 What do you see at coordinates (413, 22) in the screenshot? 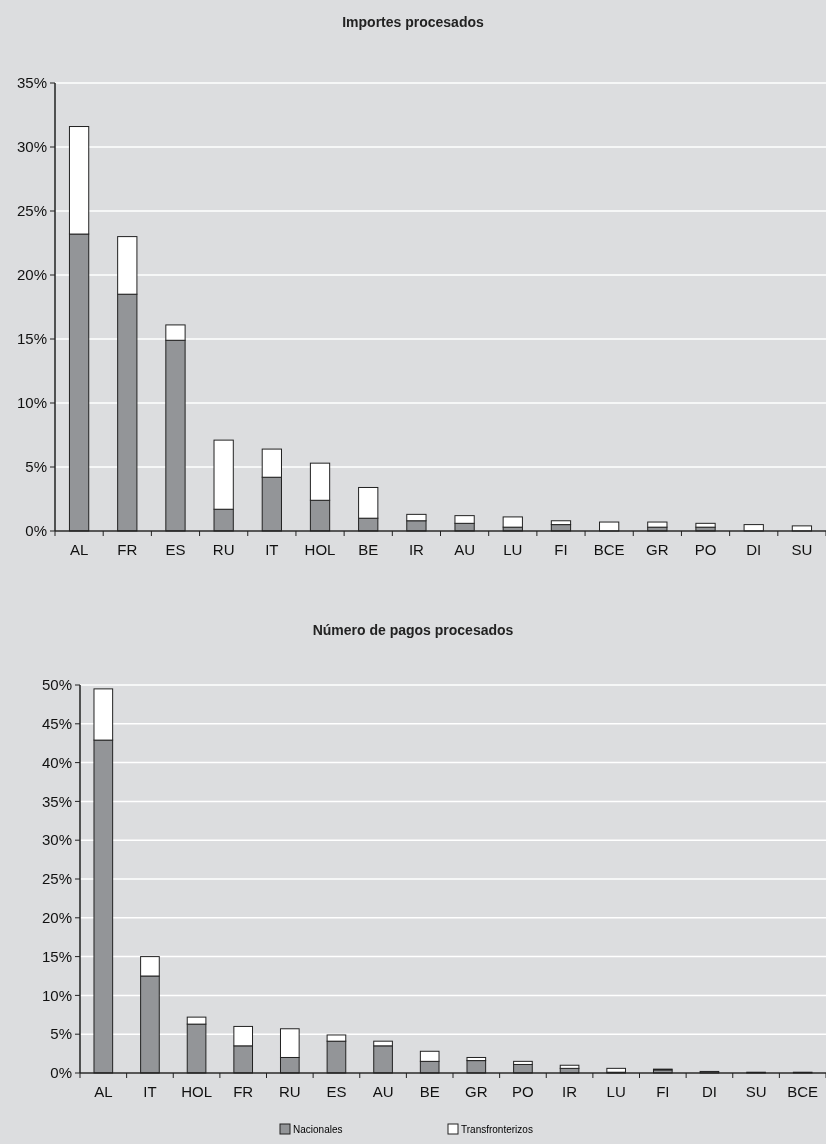
I see `chart-title: Importes procesados` at bounding box center [413, 22].